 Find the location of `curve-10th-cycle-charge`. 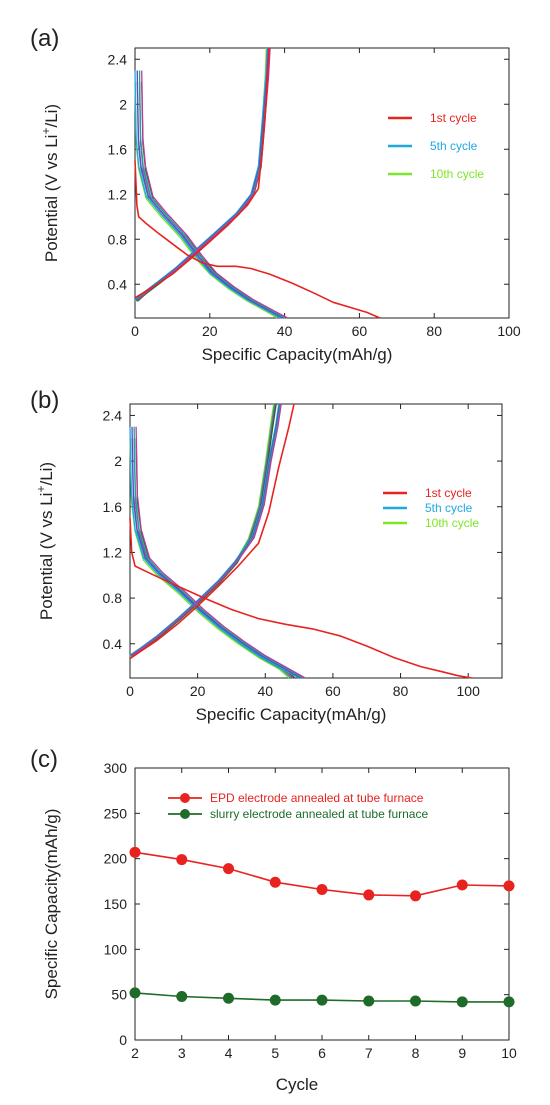

curve-10th-cycle-charge is located at coordinates (204, 530).